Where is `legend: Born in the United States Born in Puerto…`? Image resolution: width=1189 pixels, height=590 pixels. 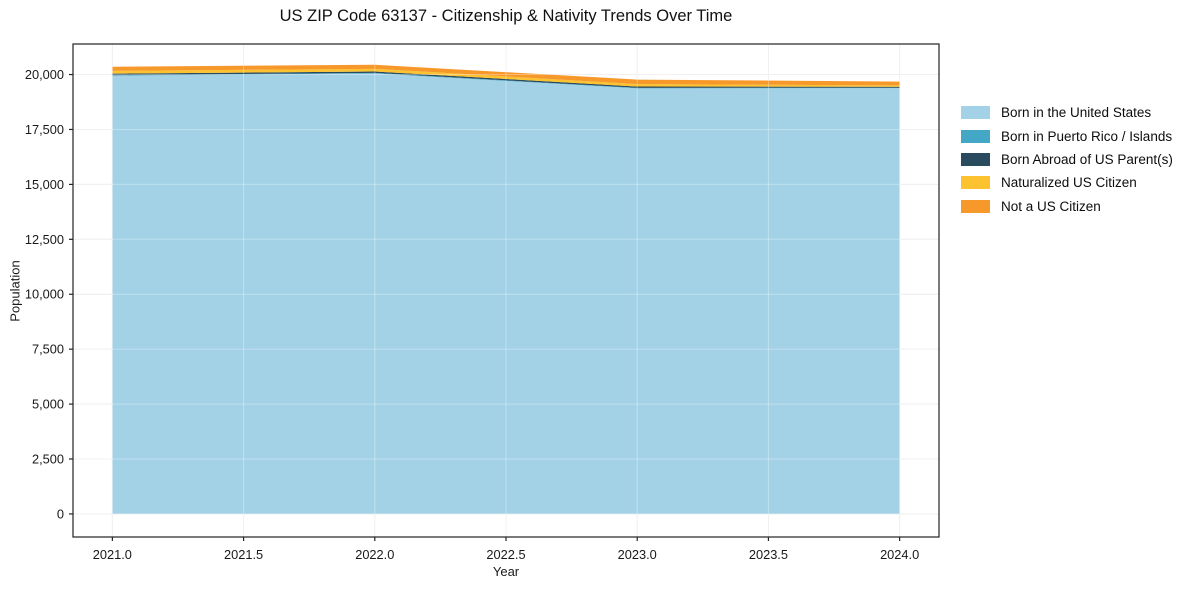 legend: Born in the United States Born in Puerto… is located at coordinates (1067, 159).